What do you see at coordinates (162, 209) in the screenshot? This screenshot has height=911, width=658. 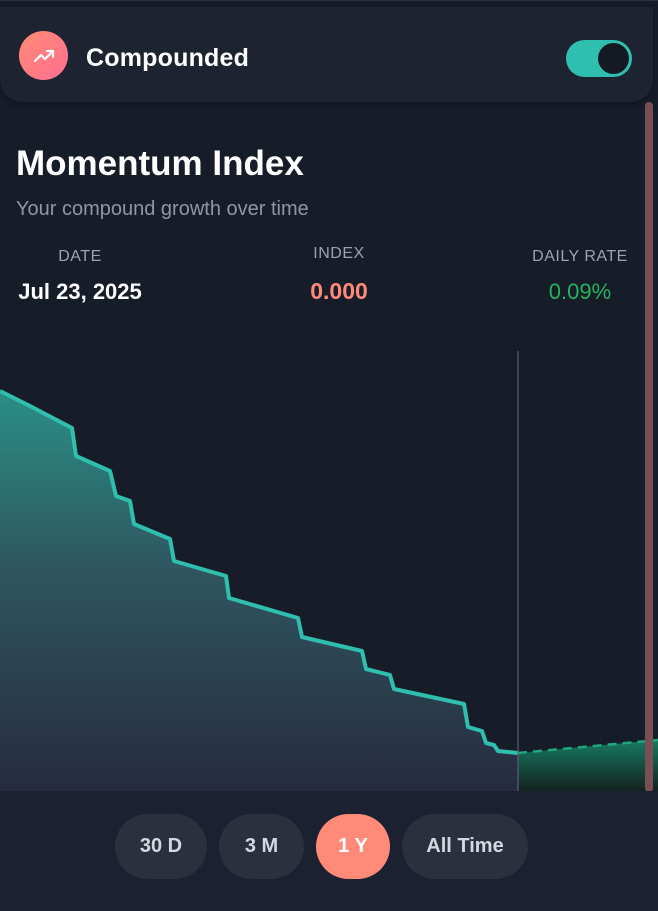 I see `page-subtitle: Your compound growth over time` at bounding box center [162, 209].